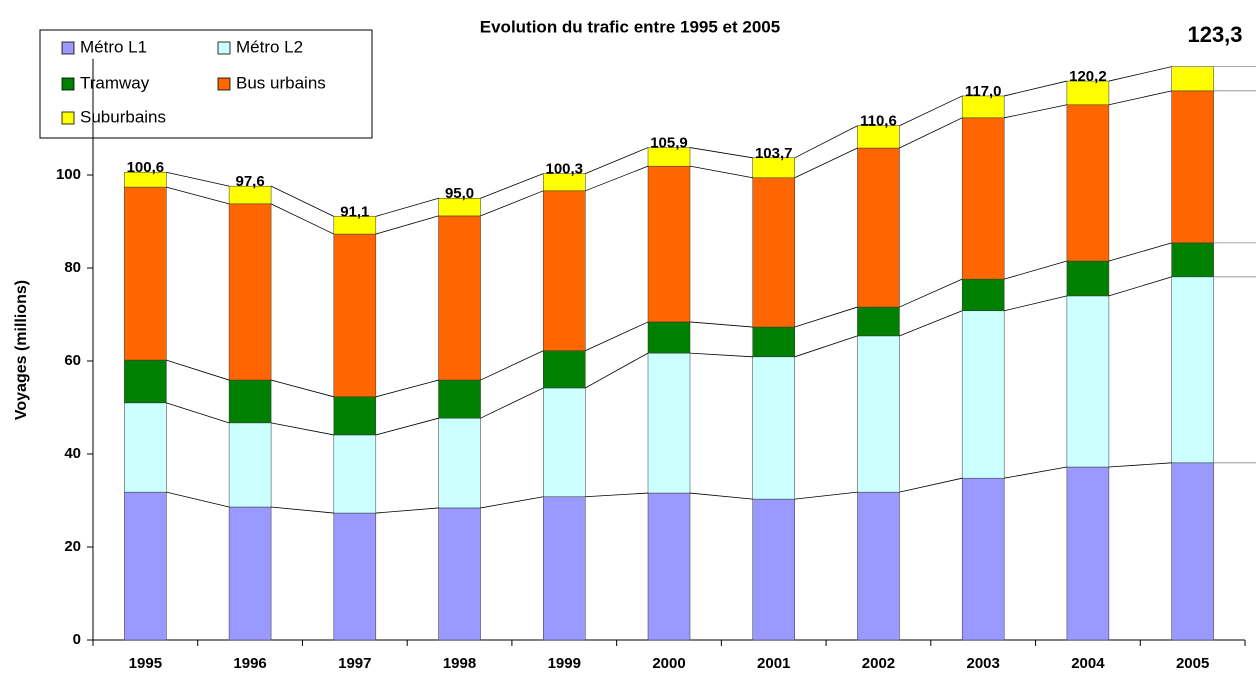  What do you see at coordinates (269, 46) in the screenshot?
I see `legend-label: Métro L2` at bounding box center [269, 46].